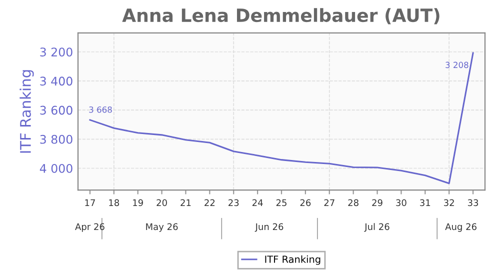 This screenshot has width=500, height=270. What do you see at coordinates (89, 227) in the screenshot?
I see `text: Apr 26` at bounding box center [89, 227].